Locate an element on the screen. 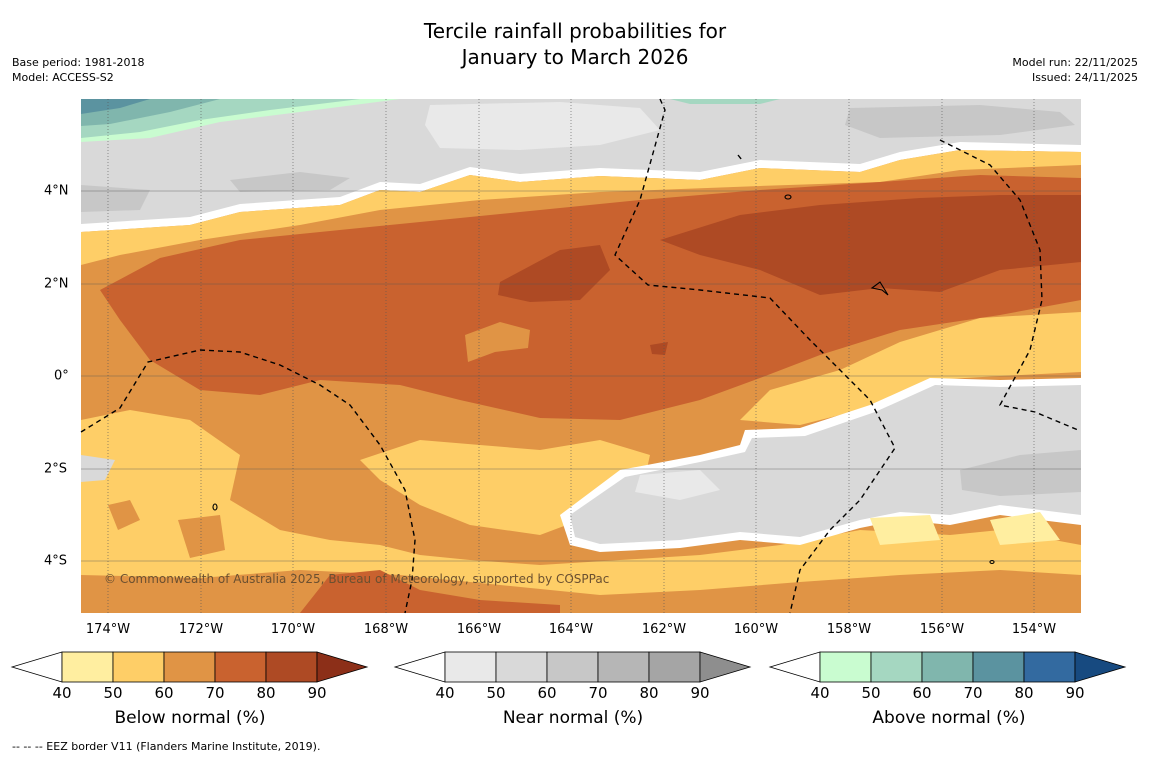 The height and width of the screenshot is (758, 1150). lon-label: 166°W is located at coordinates (479, 629).